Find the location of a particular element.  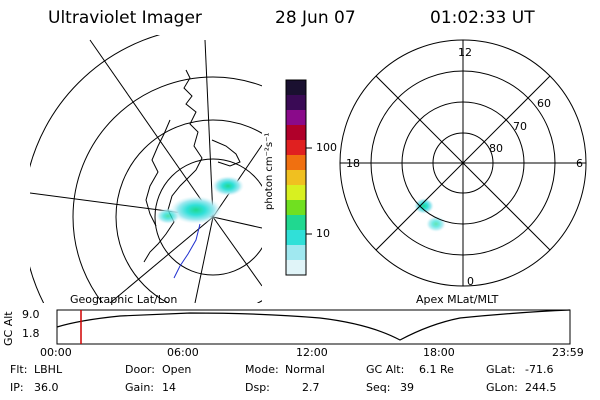

status-dsp-value: 2.7 is located at coordinates (311, 387).